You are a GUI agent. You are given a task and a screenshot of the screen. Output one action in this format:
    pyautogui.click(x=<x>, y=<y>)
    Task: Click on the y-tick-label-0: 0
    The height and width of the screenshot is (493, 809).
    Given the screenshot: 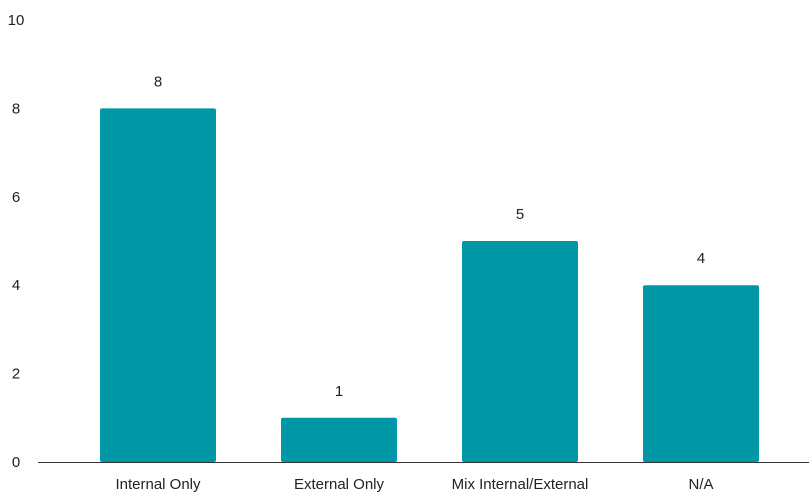 What is the action you would take?
    pyautogui.click(x=16, y=462)
    